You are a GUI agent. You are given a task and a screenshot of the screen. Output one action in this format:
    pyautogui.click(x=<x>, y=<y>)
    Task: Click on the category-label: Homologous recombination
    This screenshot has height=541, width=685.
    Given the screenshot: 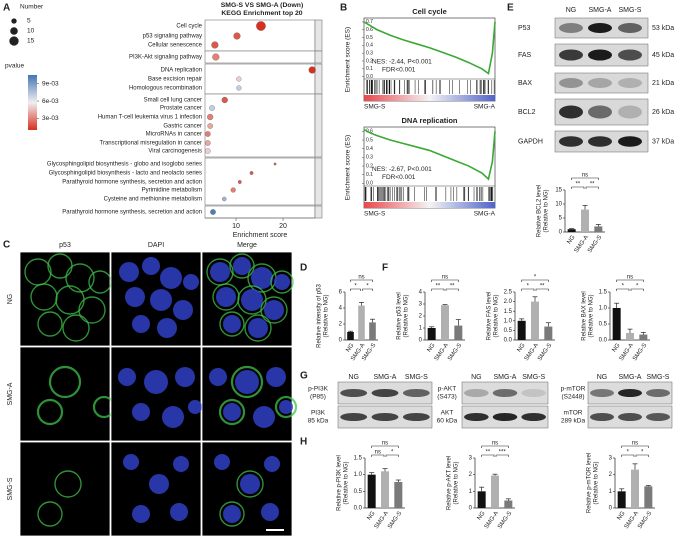 What is the action you would take?
    pyautogui.click(x=165, y=89)
    